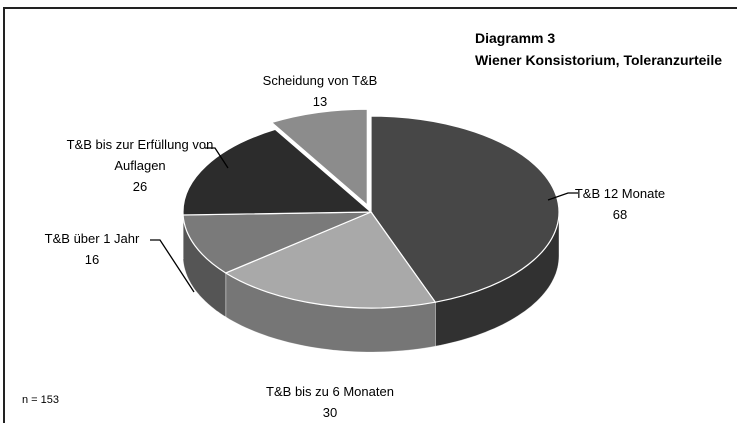 This screenshot has width=737, height=423. I want to click on value-label: 26, so click(140, 186).